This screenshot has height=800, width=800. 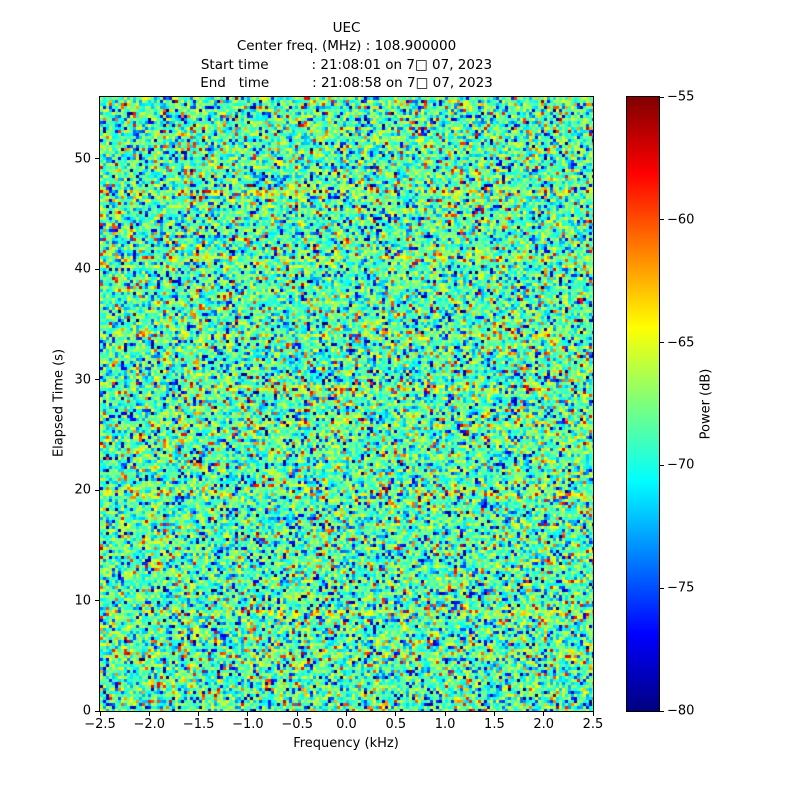 What do you see at coordinates (346, 743) in the screenshot?
I see `x-axis-label: Frequency (kHz)` at bounding box center [346, 743].